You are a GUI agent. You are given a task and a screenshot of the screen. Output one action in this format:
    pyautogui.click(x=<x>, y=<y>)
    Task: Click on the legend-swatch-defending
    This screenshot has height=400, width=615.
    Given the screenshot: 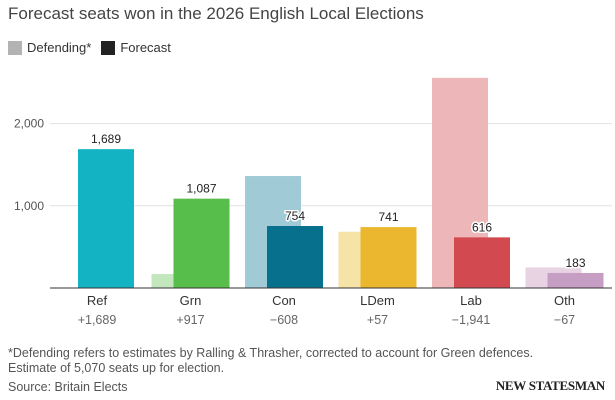 What is the action you would take?
    pyautogui.click(x=15, y=47)
    